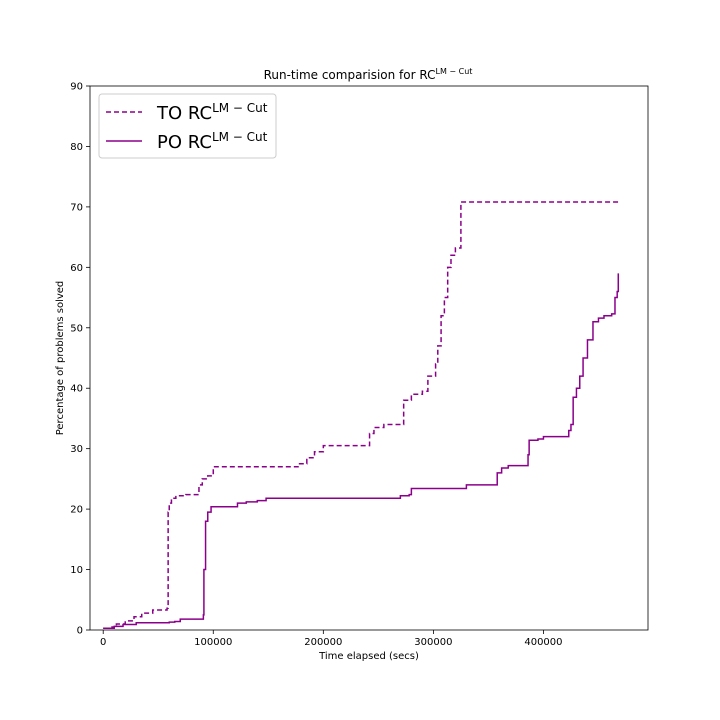 Image resolution: width=720 pixels, height=720 pixels. What do you see at coordinates (453, 71) in the screenshot?
I see `chart-title-sup: LM − Cut` at bounding box center [453, 71].